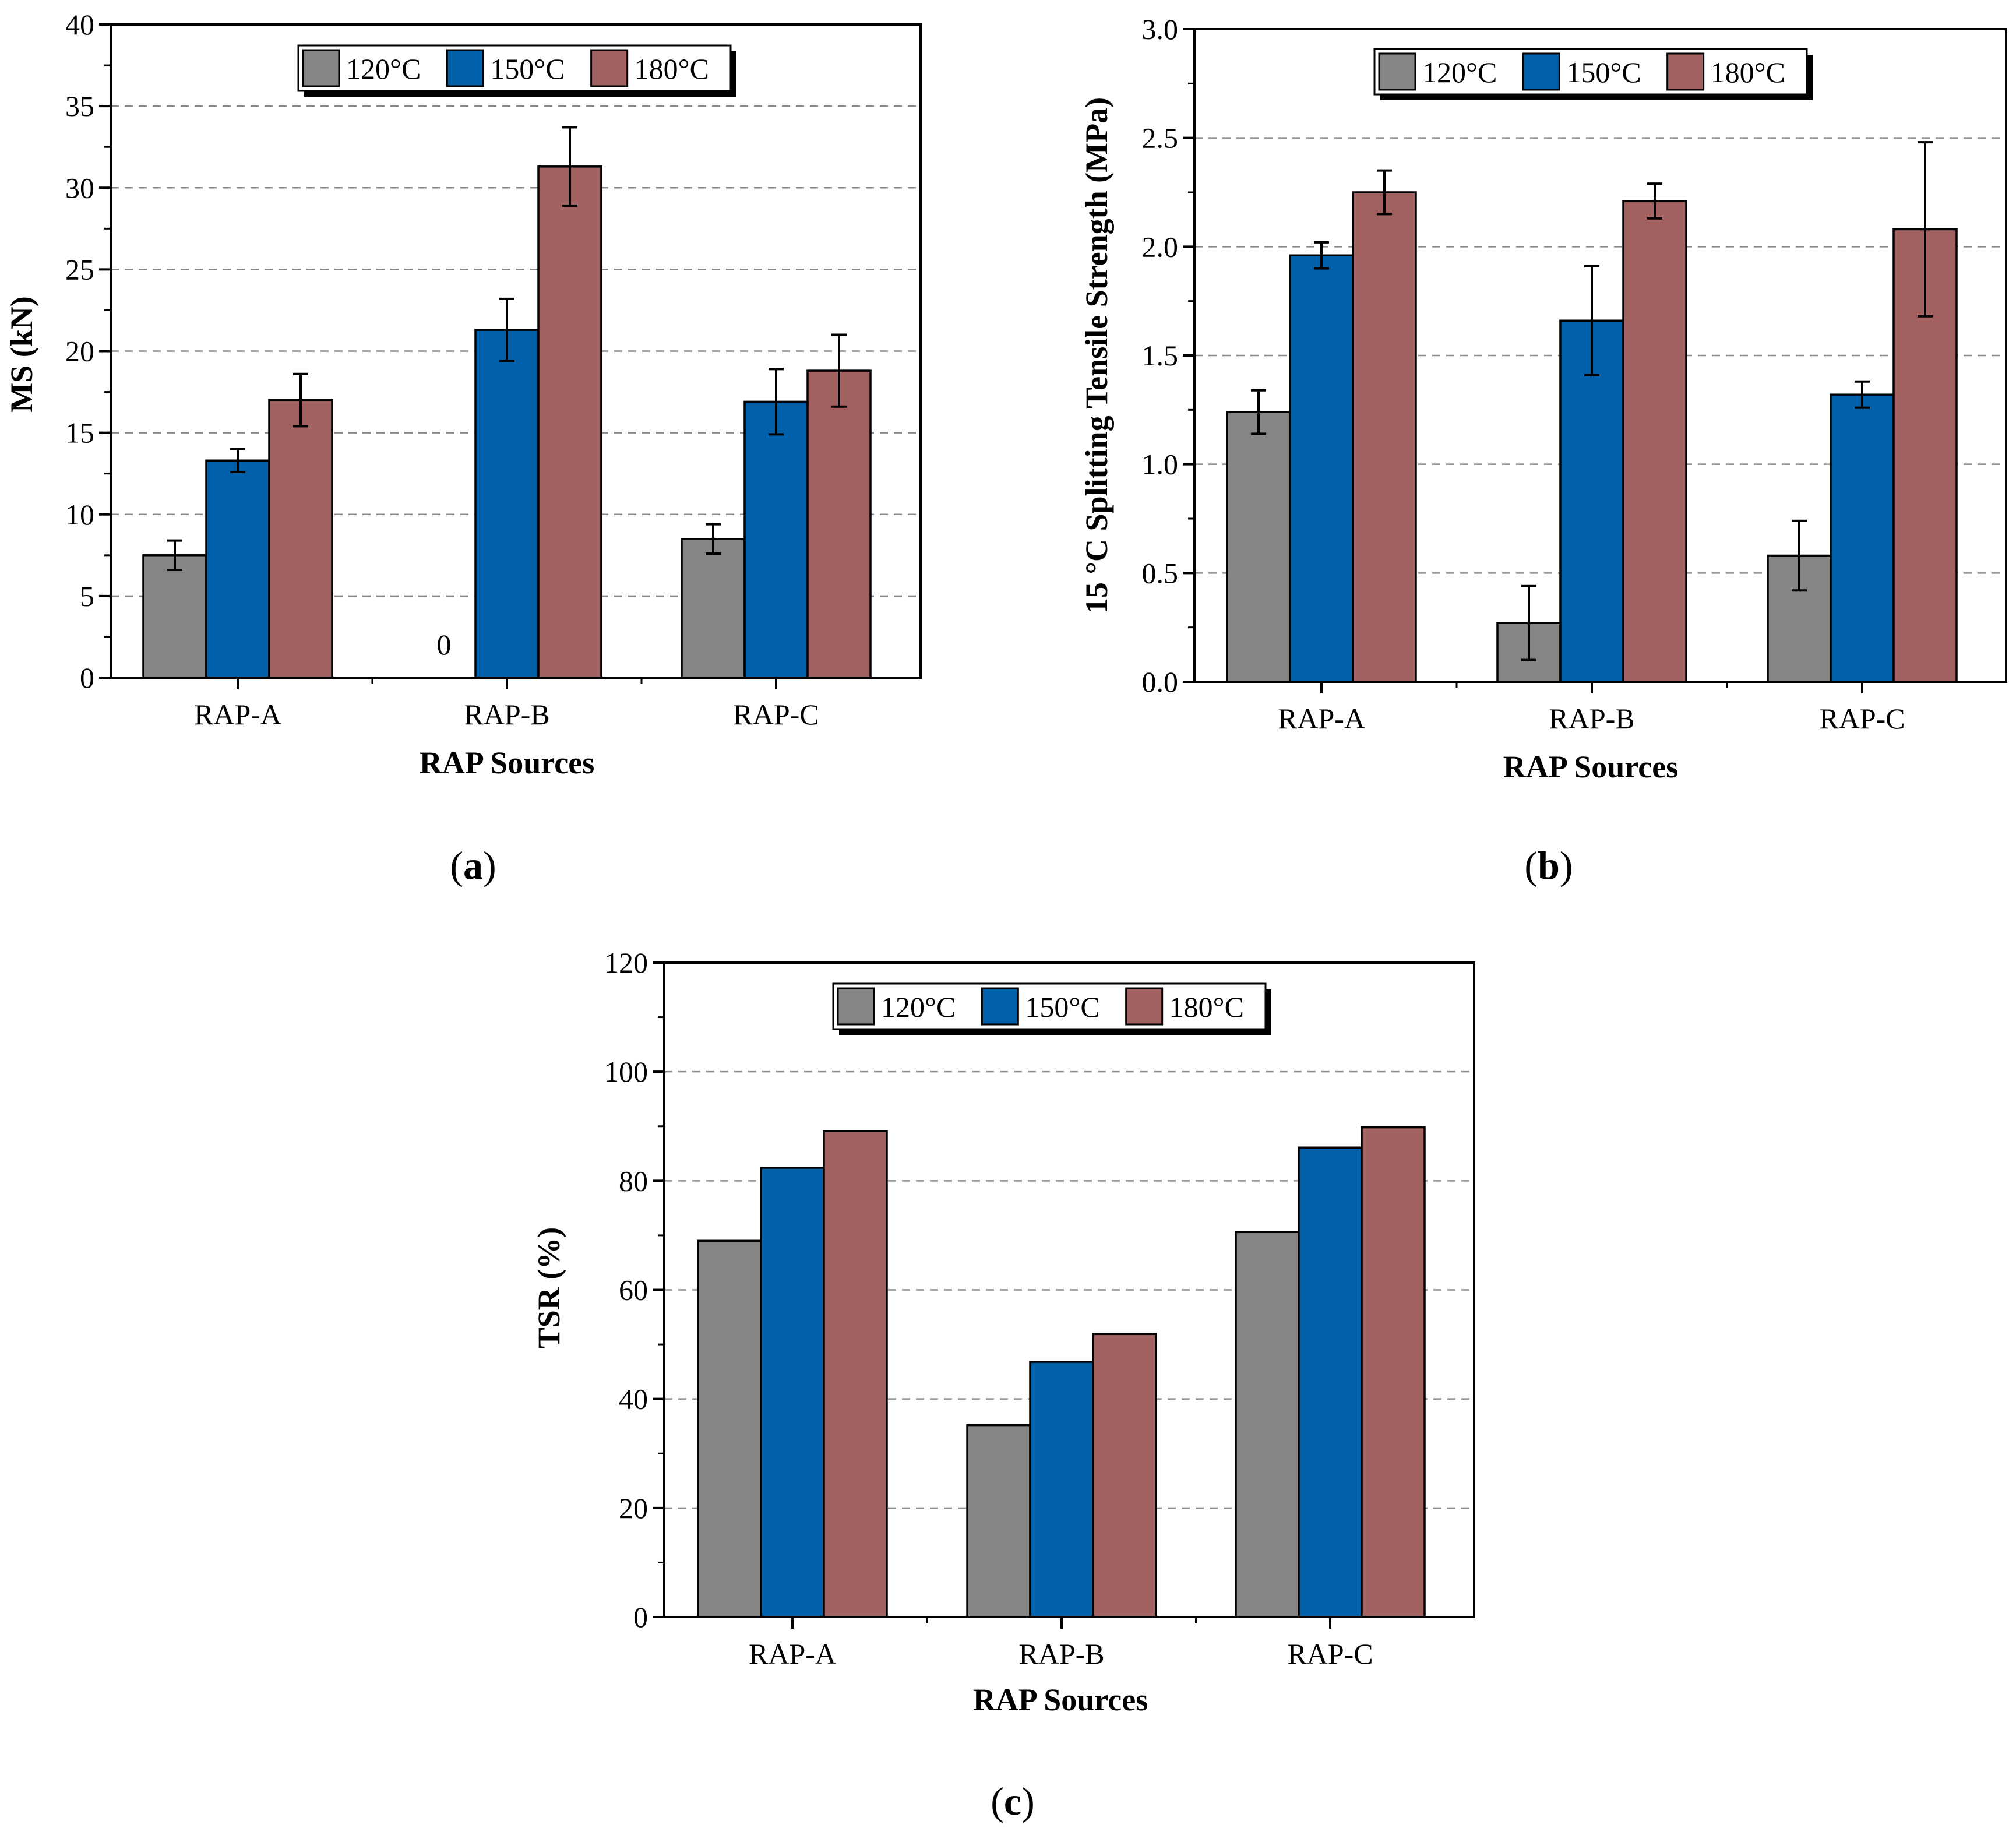 This screenshot has width=2016, height=1835. I want to click on y-ticks: 0 20 40 60 80 100 120, so click(634, 1289).